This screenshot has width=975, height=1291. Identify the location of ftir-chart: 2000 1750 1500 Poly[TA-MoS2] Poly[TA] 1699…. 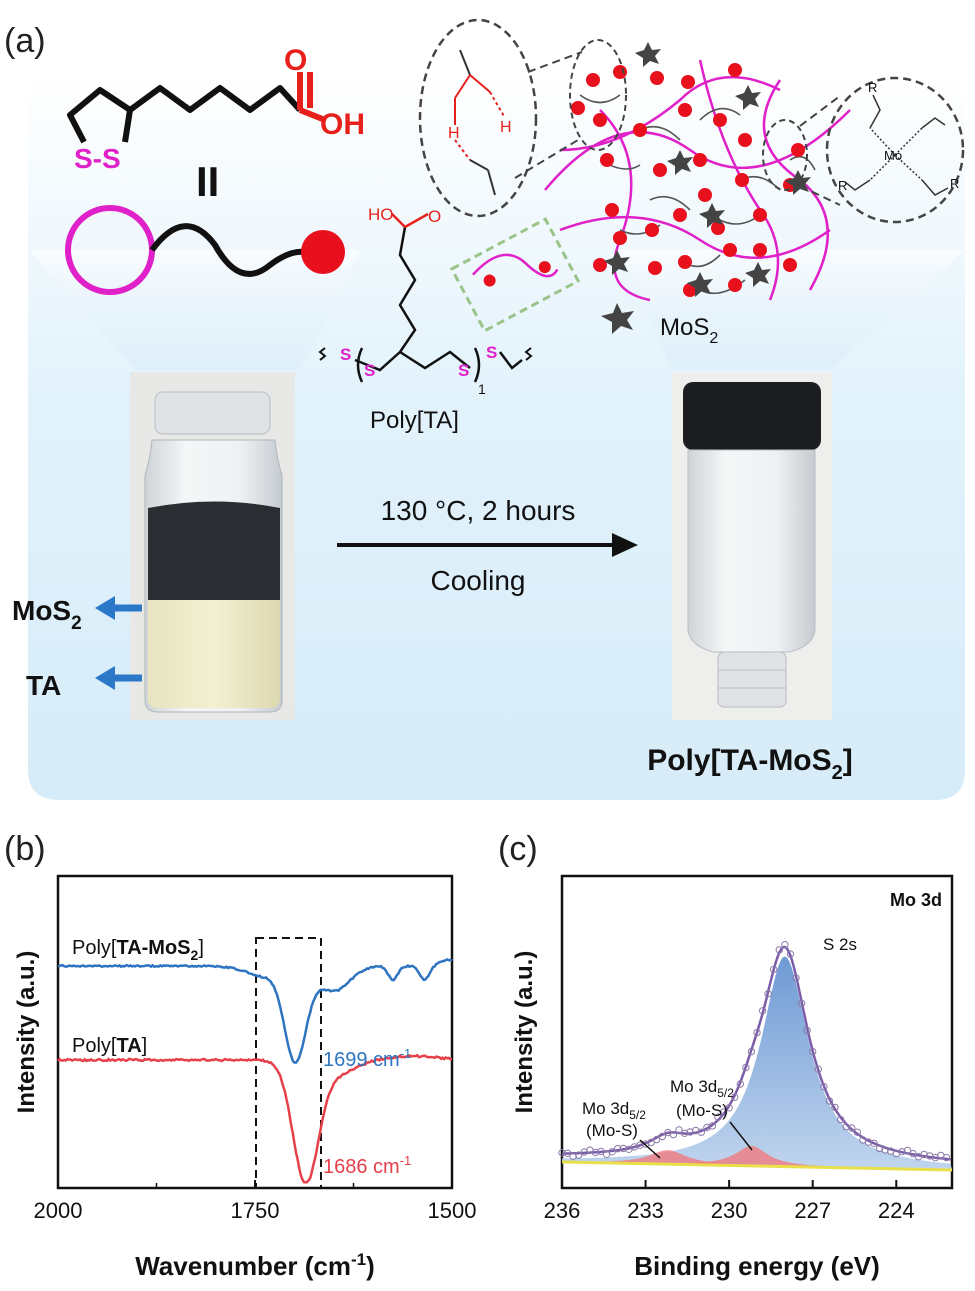
(244, 1077).